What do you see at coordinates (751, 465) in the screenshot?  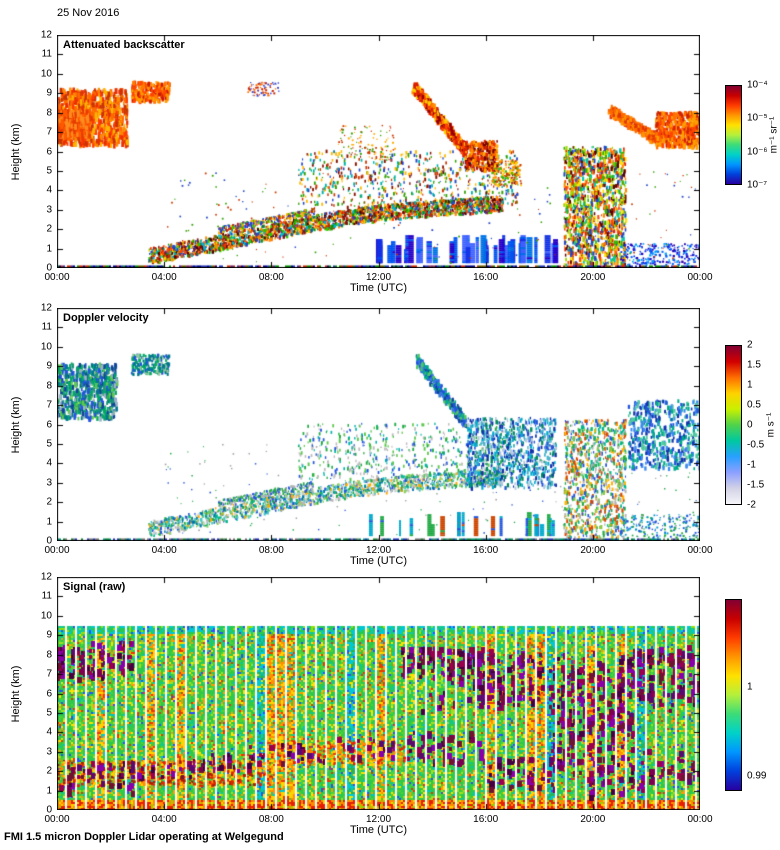 I see `colorbar-tick-label: -1` at bounding box center [751, 465].